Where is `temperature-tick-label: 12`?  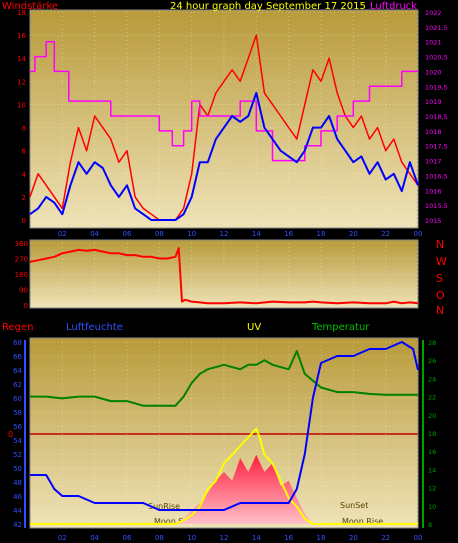 temperature-tick-label: 12 is located at coordinates (432, 489).